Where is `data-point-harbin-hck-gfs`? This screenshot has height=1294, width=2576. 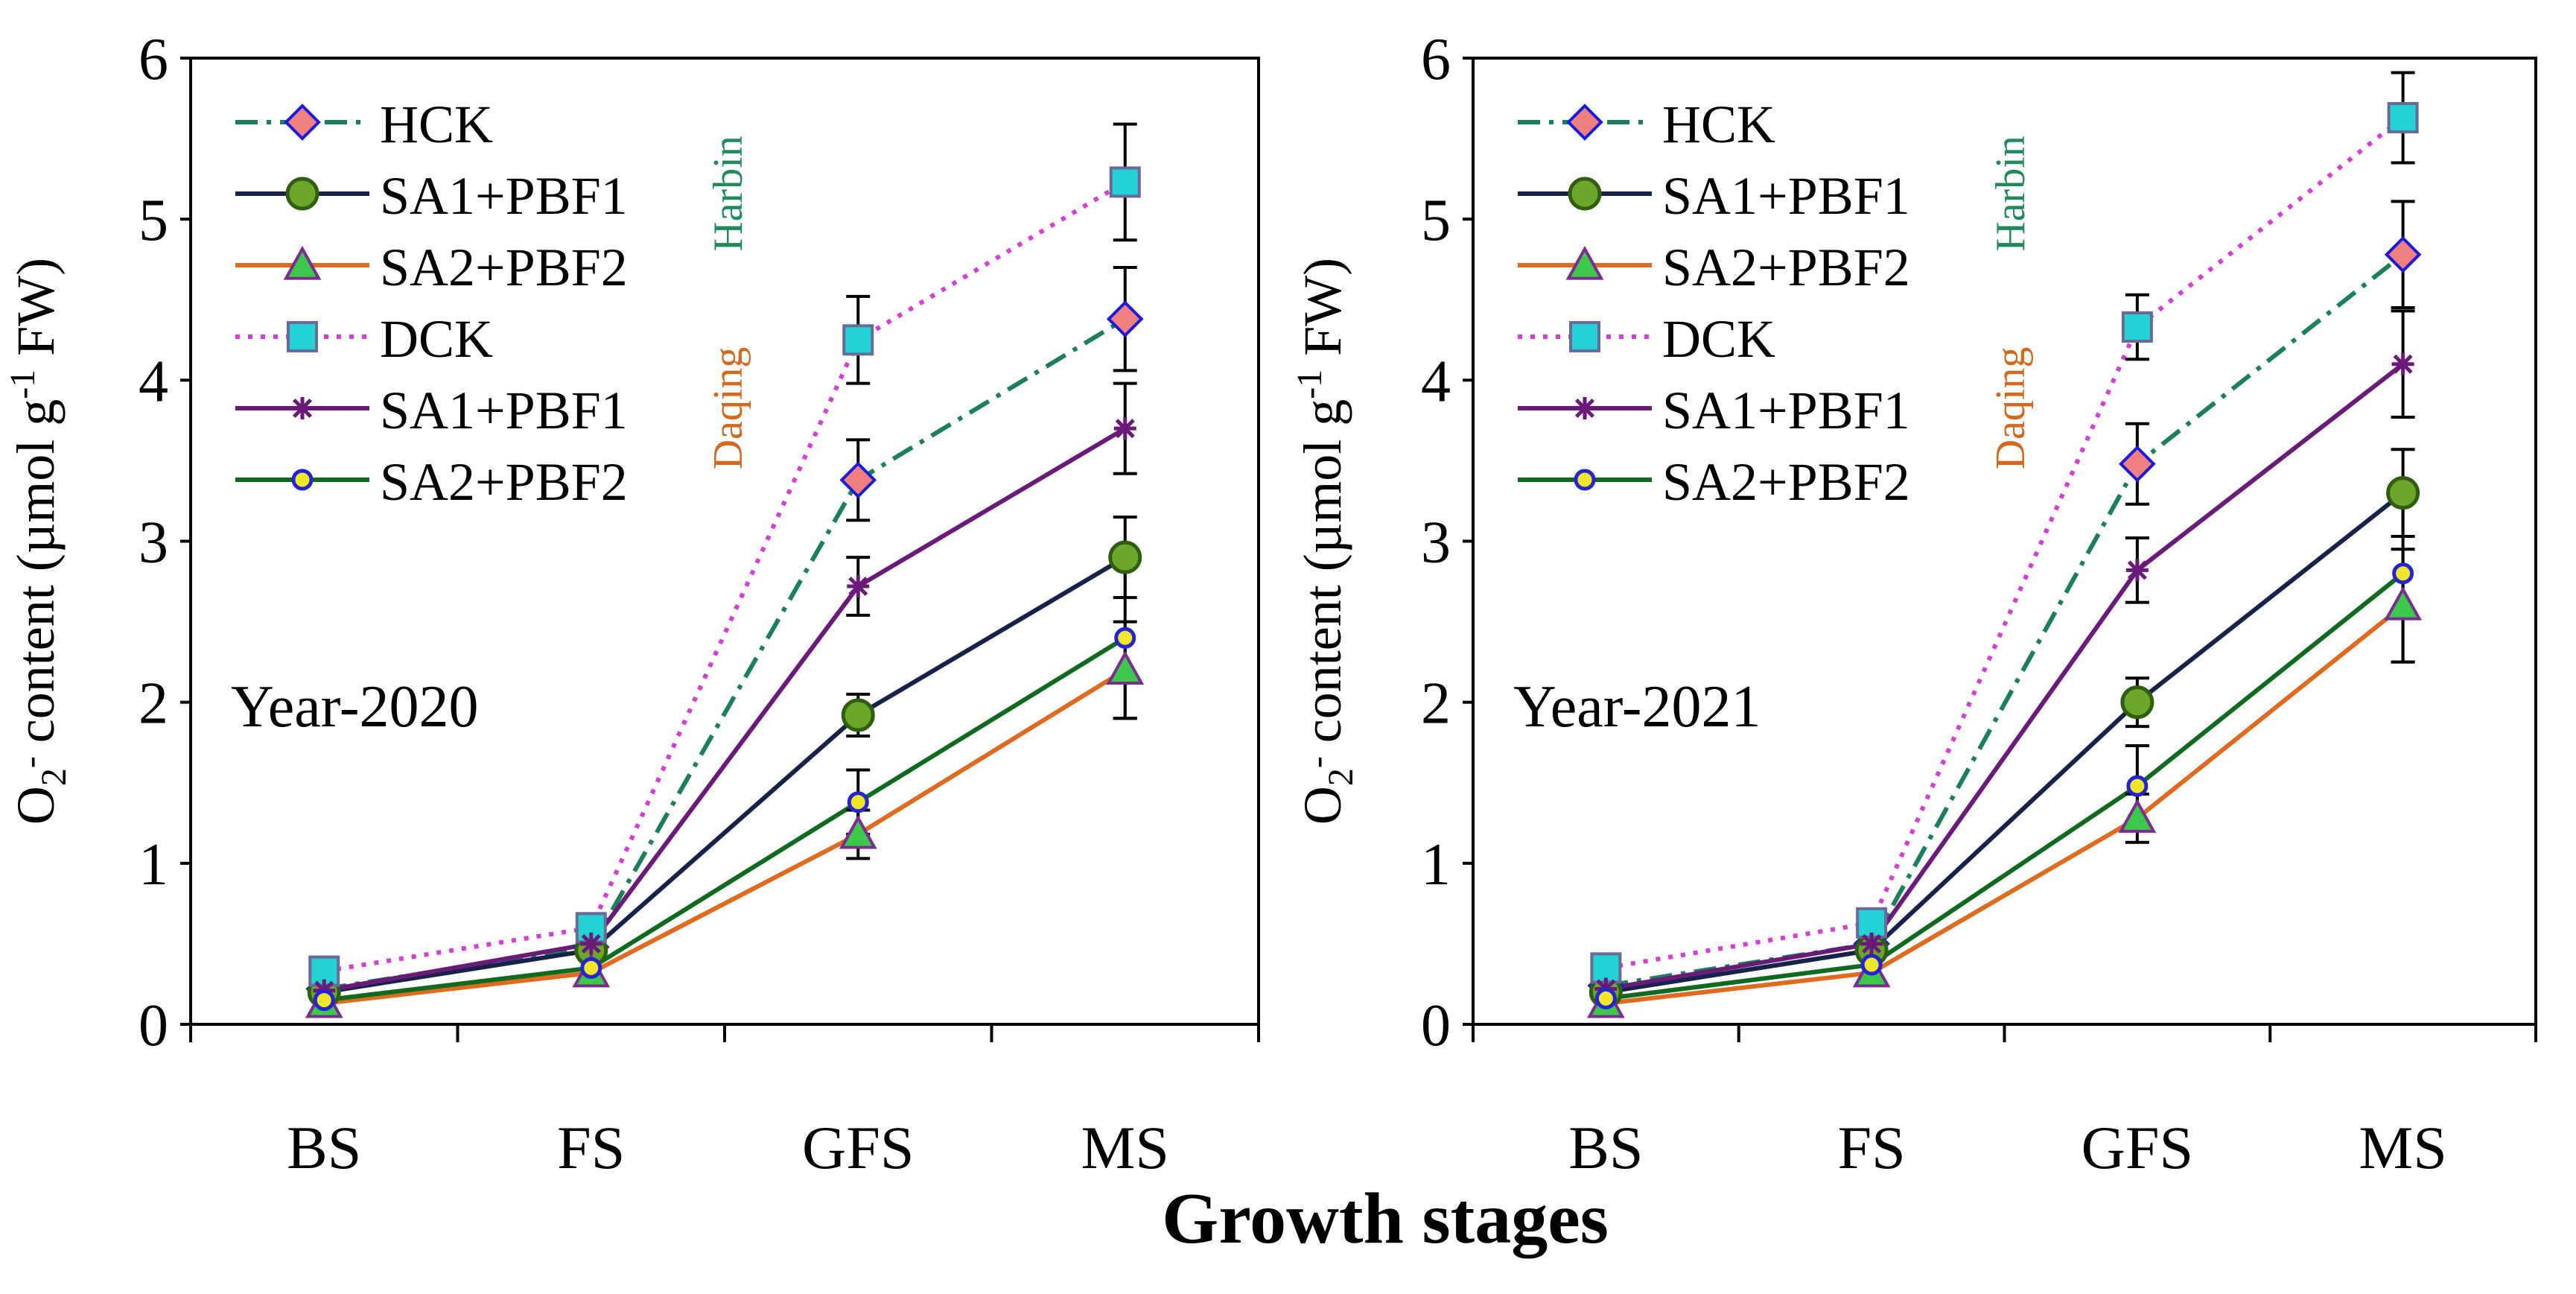 data-point-harbin-hck-gfs is located at coordinates (858, 480).